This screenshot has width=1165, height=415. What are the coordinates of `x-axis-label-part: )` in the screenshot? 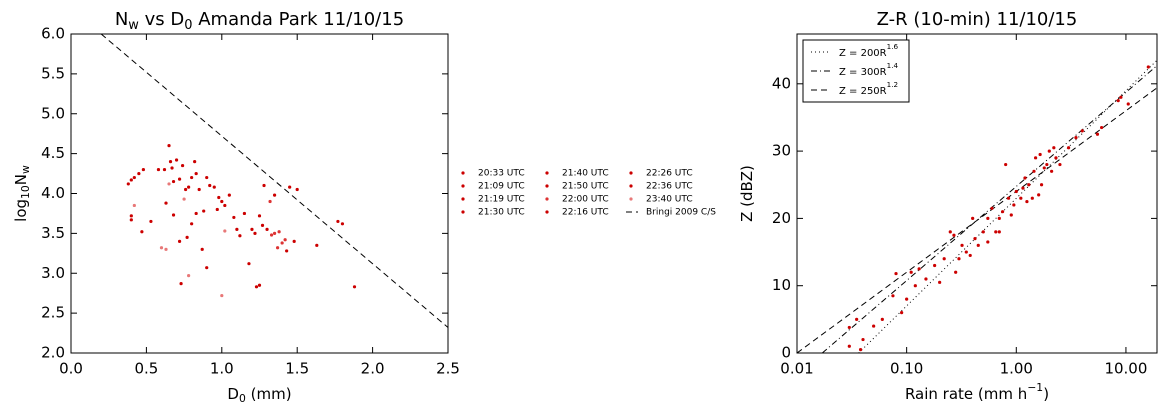 It's located at (1046, 394).